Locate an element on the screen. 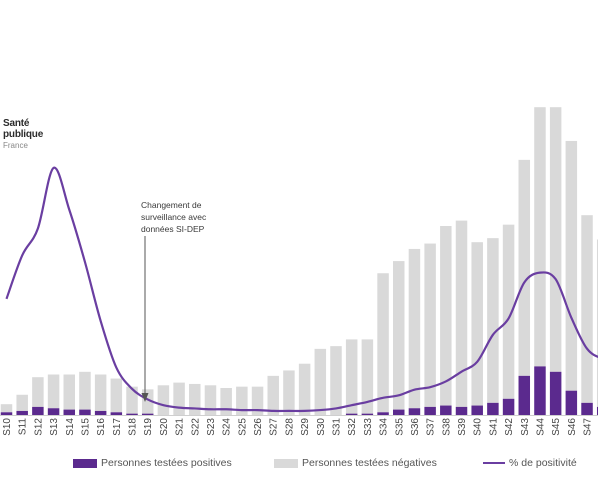 Image resolution: width=598 pixels, height=487 pixels. bar-positive-s13 is located at coordinates (53, 411).